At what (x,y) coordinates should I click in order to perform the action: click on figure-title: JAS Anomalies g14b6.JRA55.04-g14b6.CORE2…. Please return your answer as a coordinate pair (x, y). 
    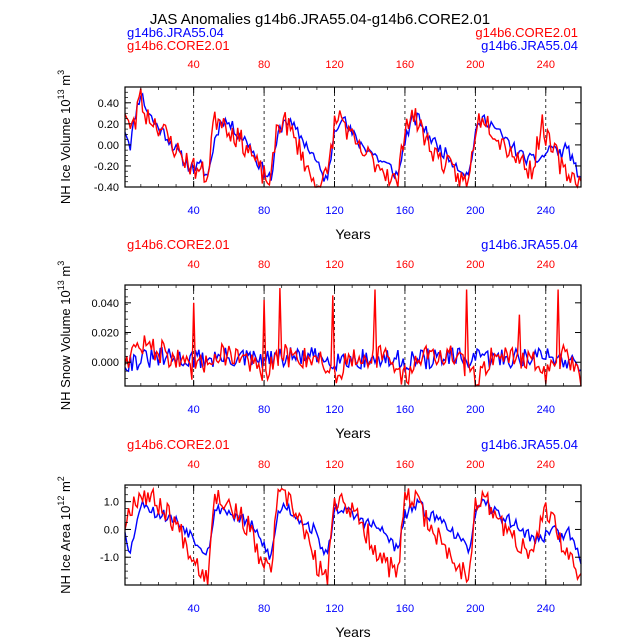
    Looking at the image, I should click on (320, 19).